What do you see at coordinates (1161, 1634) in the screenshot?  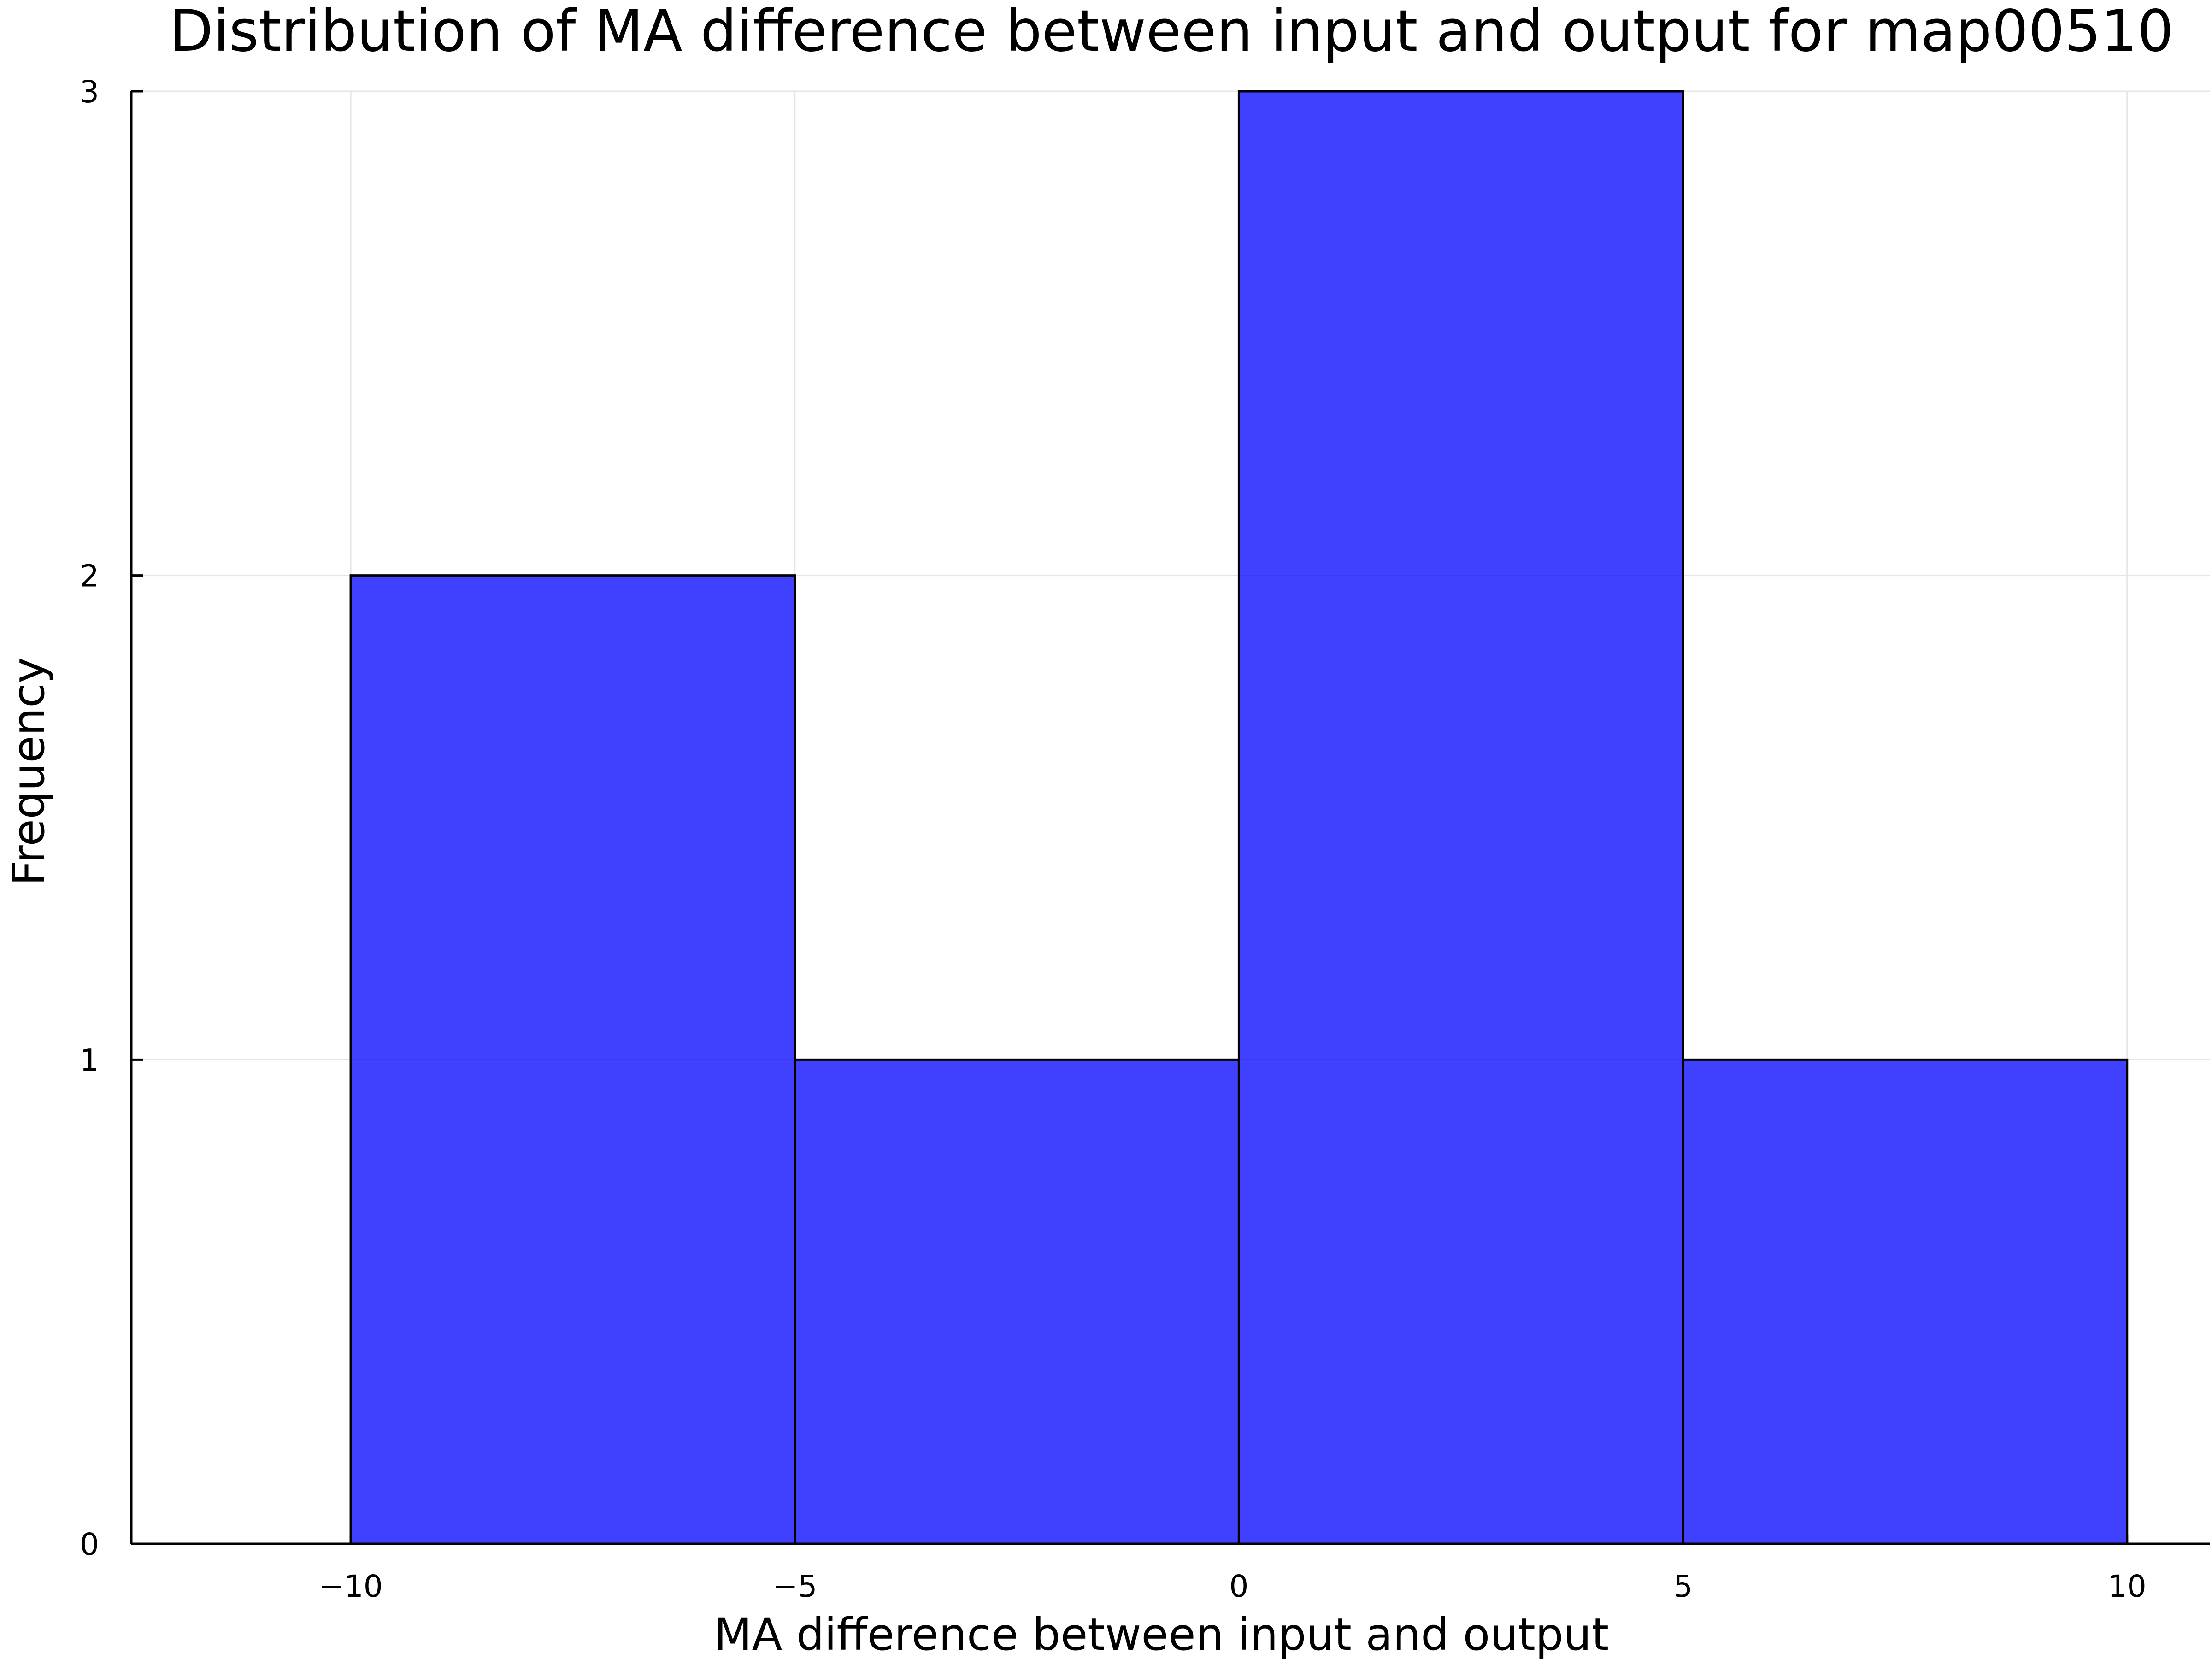 I see `x-axis-title: MA difference between input and output` at bounding box center [1161, 1634].